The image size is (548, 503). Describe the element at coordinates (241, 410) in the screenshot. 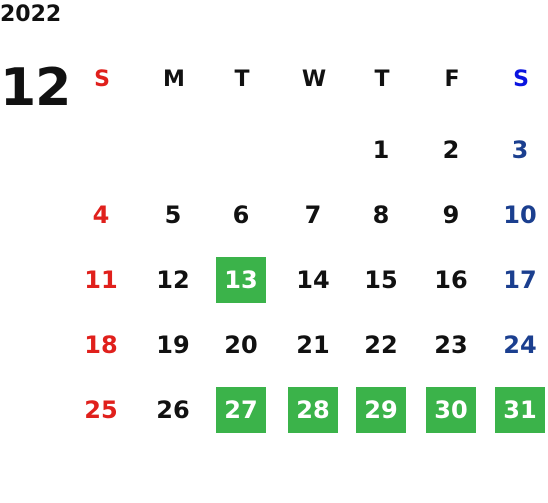

I see `highlighted-day: 27` at that location.